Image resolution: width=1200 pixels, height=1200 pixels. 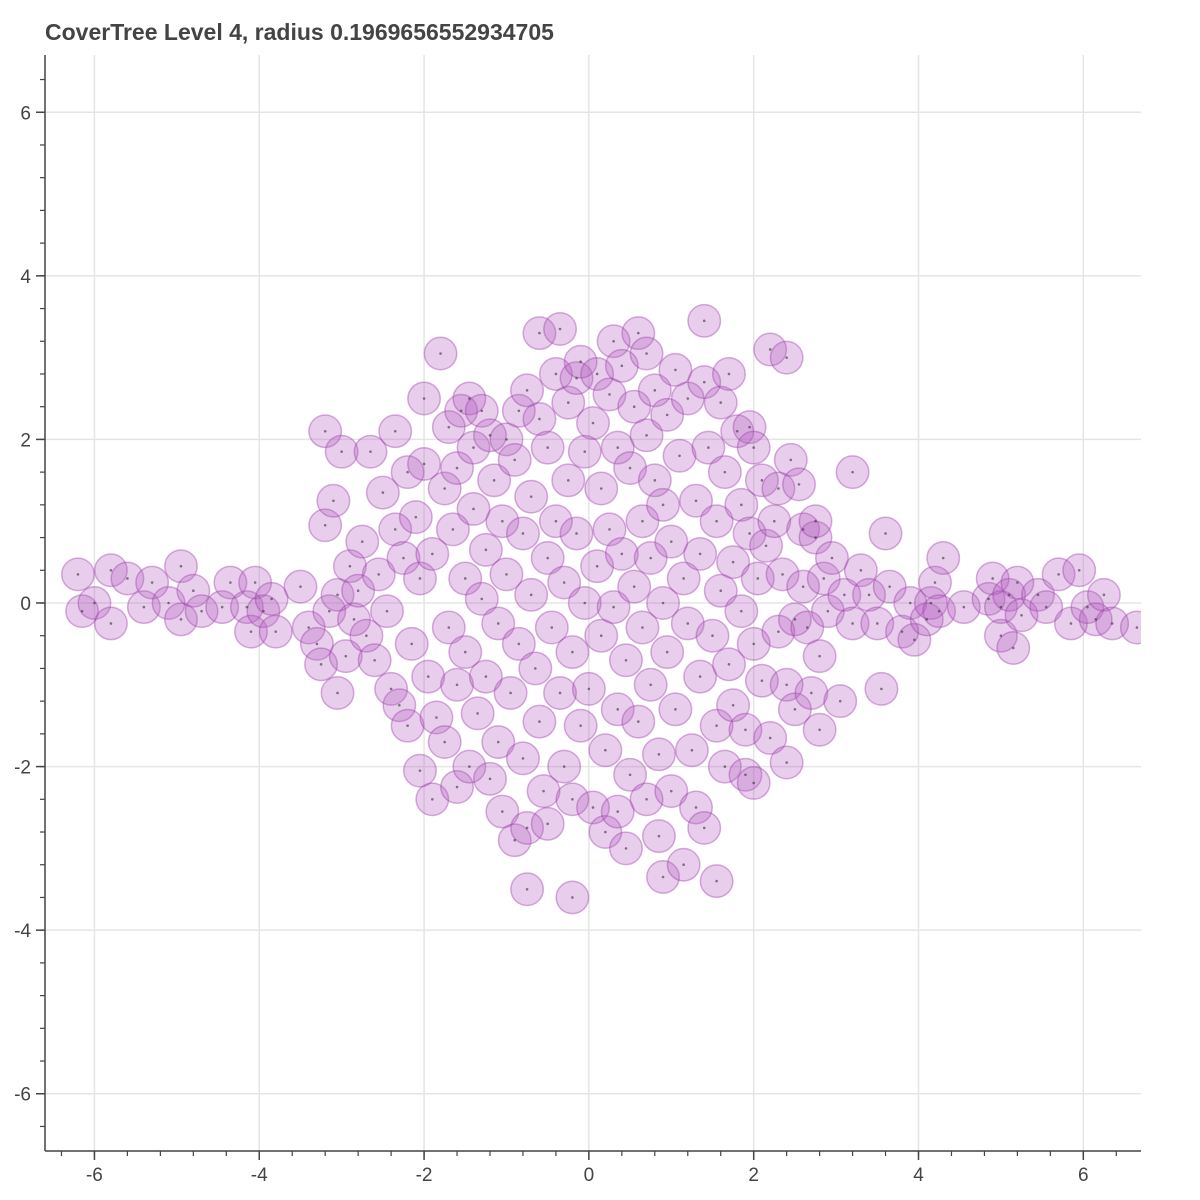 I want to click on y-tick-label: -6, so click(x=22, y=1095).